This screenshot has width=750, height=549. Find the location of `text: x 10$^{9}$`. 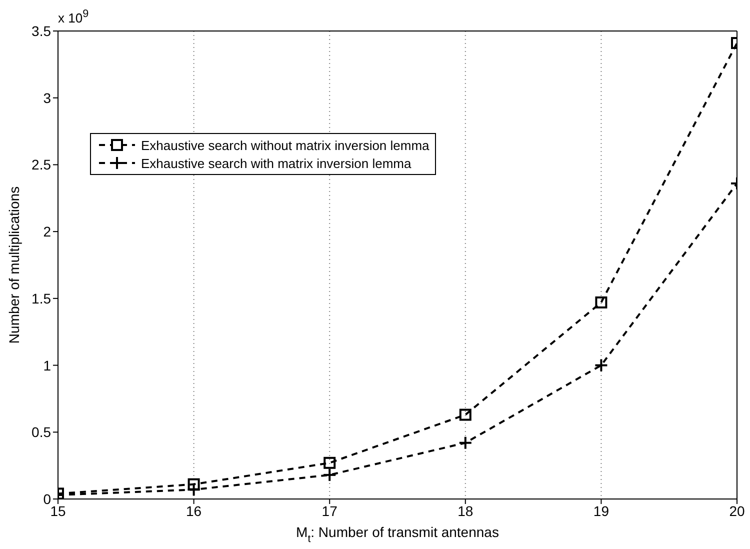

text: x 10$^{9}$ is located at coordinates (73, 17).